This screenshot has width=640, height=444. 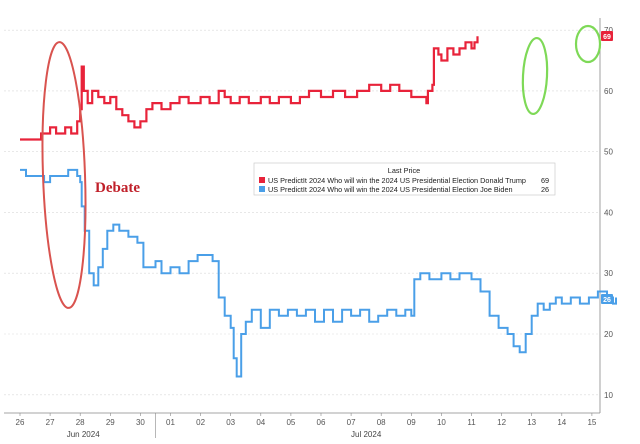 What do you see at coordinates (110, 422) in the screenshot?
I see `x-tick-label-29: 29` at bounding box center [110, 422].